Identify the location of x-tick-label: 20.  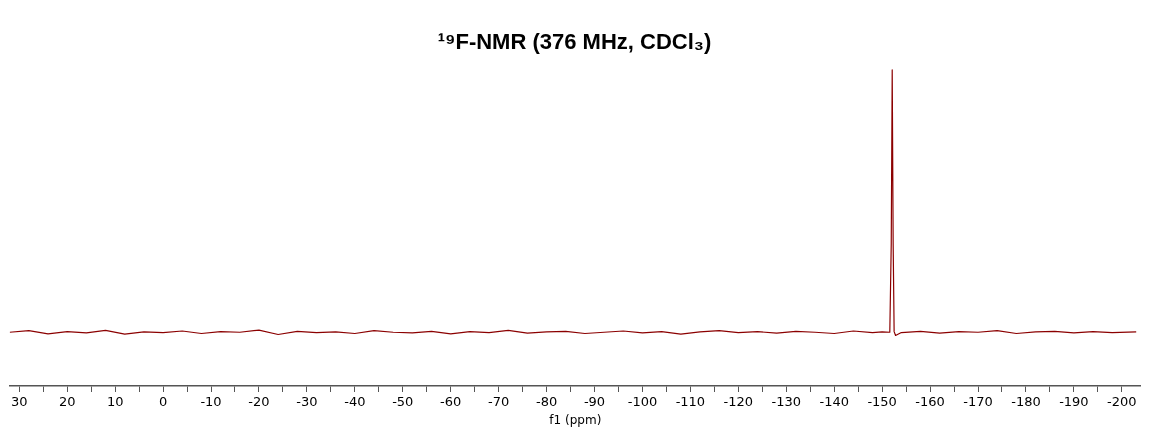
(67, 402).